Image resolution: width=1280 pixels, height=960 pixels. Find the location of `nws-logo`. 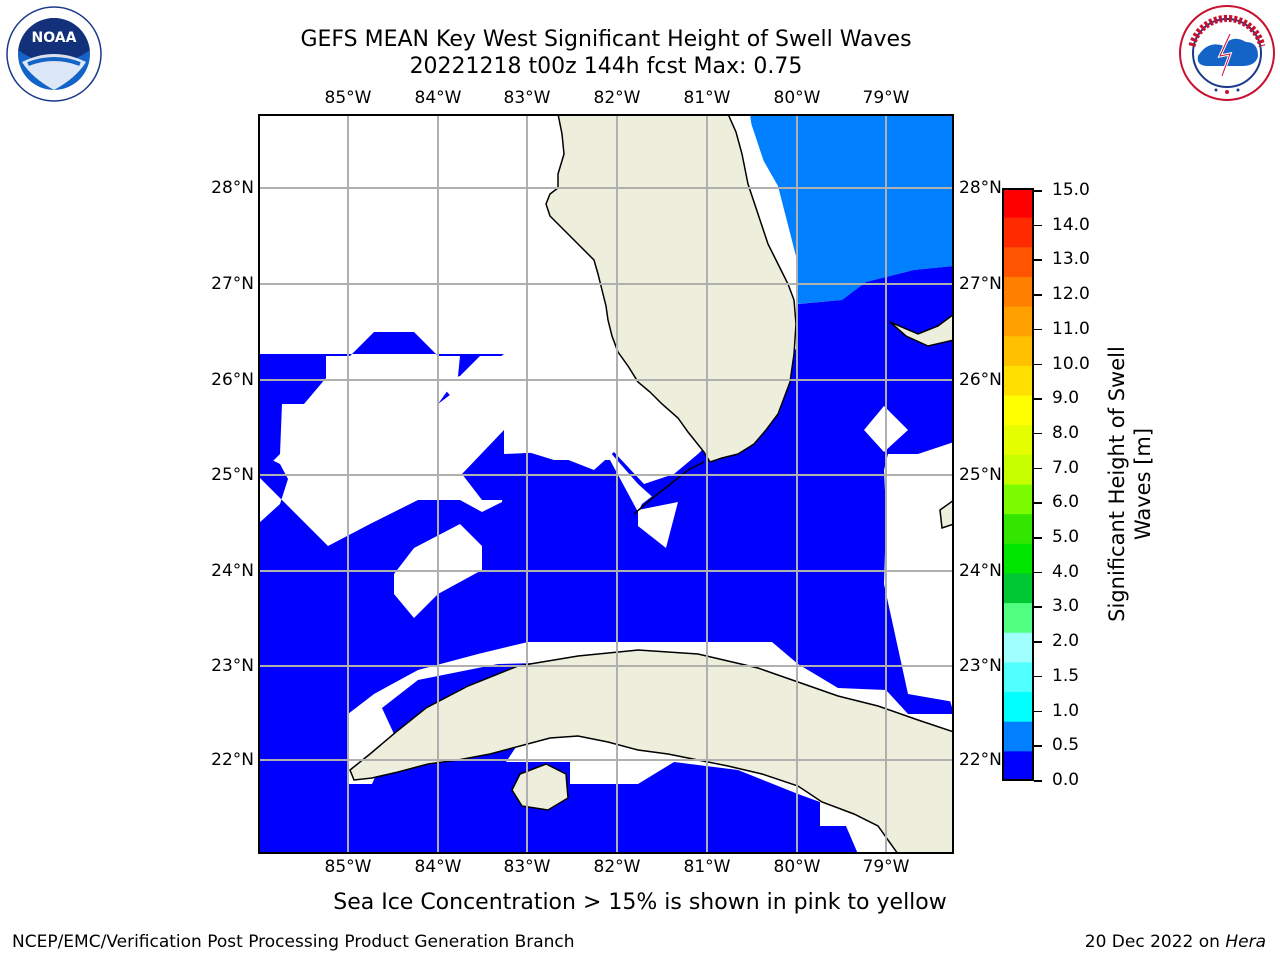

nws-logo is located at coordinates (1227, 53).